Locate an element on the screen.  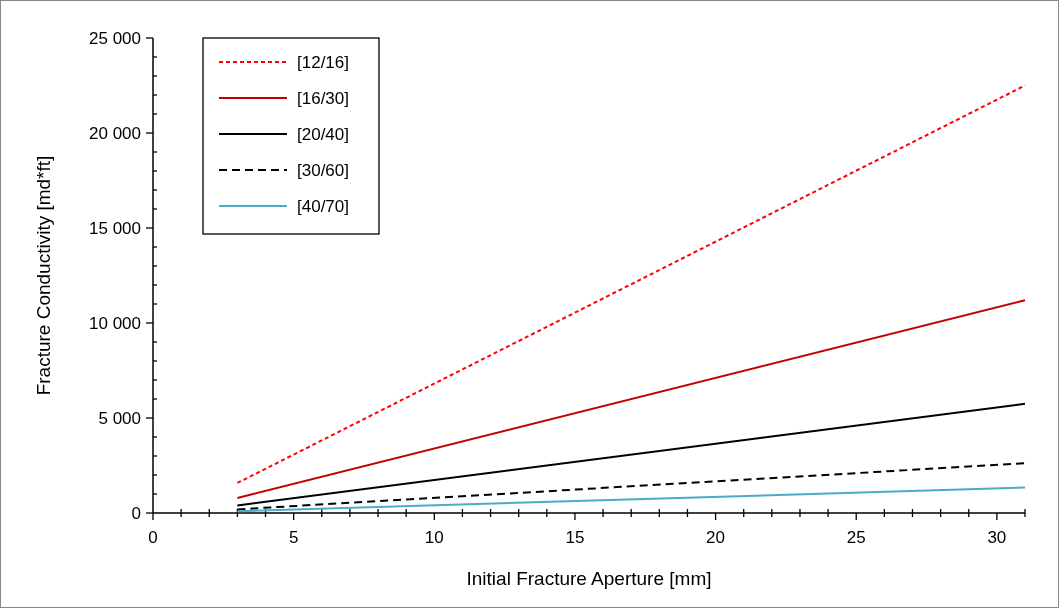
x-tick-label: 30 is located at coordinates (997, 537).